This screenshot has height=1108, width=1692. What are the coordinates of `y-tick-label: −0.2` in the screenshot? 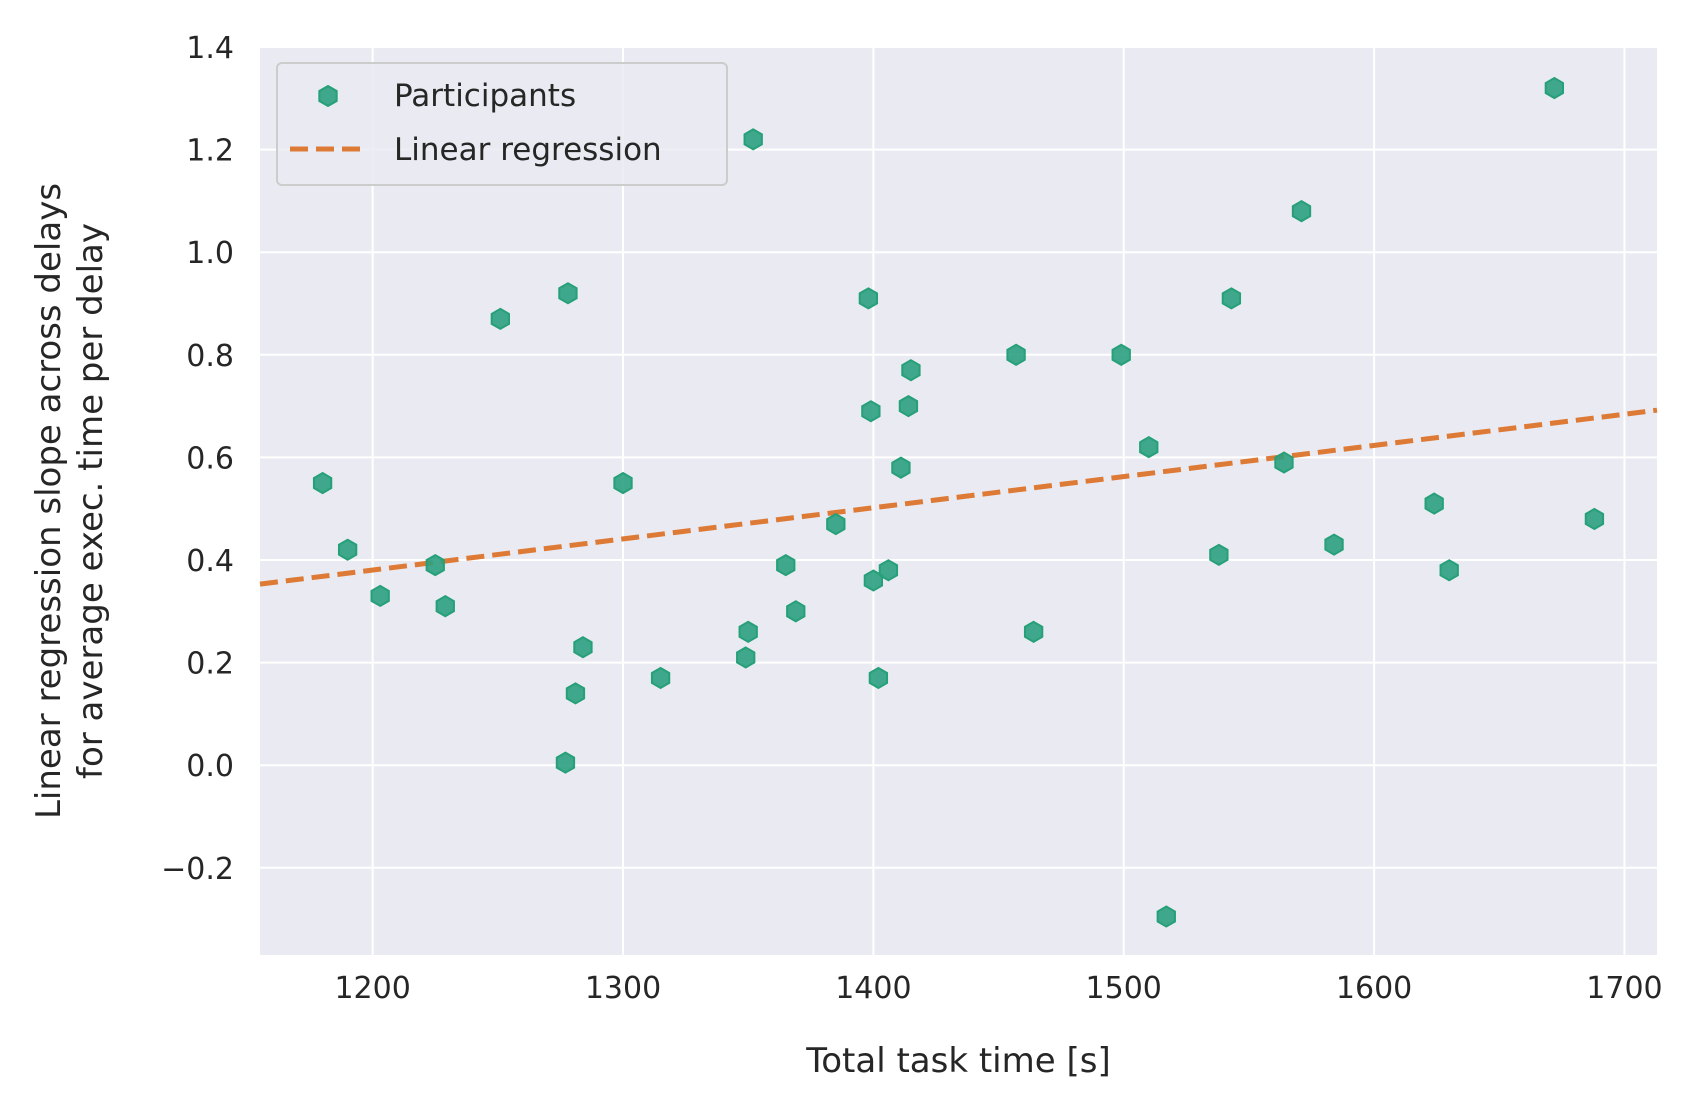 It's located at (197, 869).